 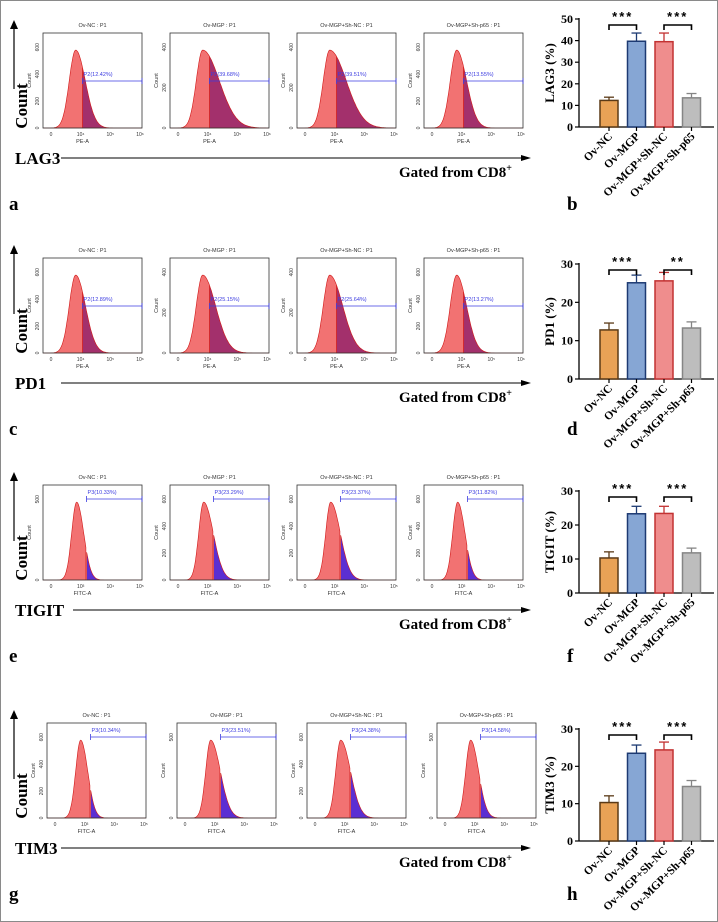 What do you see at coordinates (14, 894) in the screenshot?
I see `panel-letter-left: g` at bounding box center [14, 894].